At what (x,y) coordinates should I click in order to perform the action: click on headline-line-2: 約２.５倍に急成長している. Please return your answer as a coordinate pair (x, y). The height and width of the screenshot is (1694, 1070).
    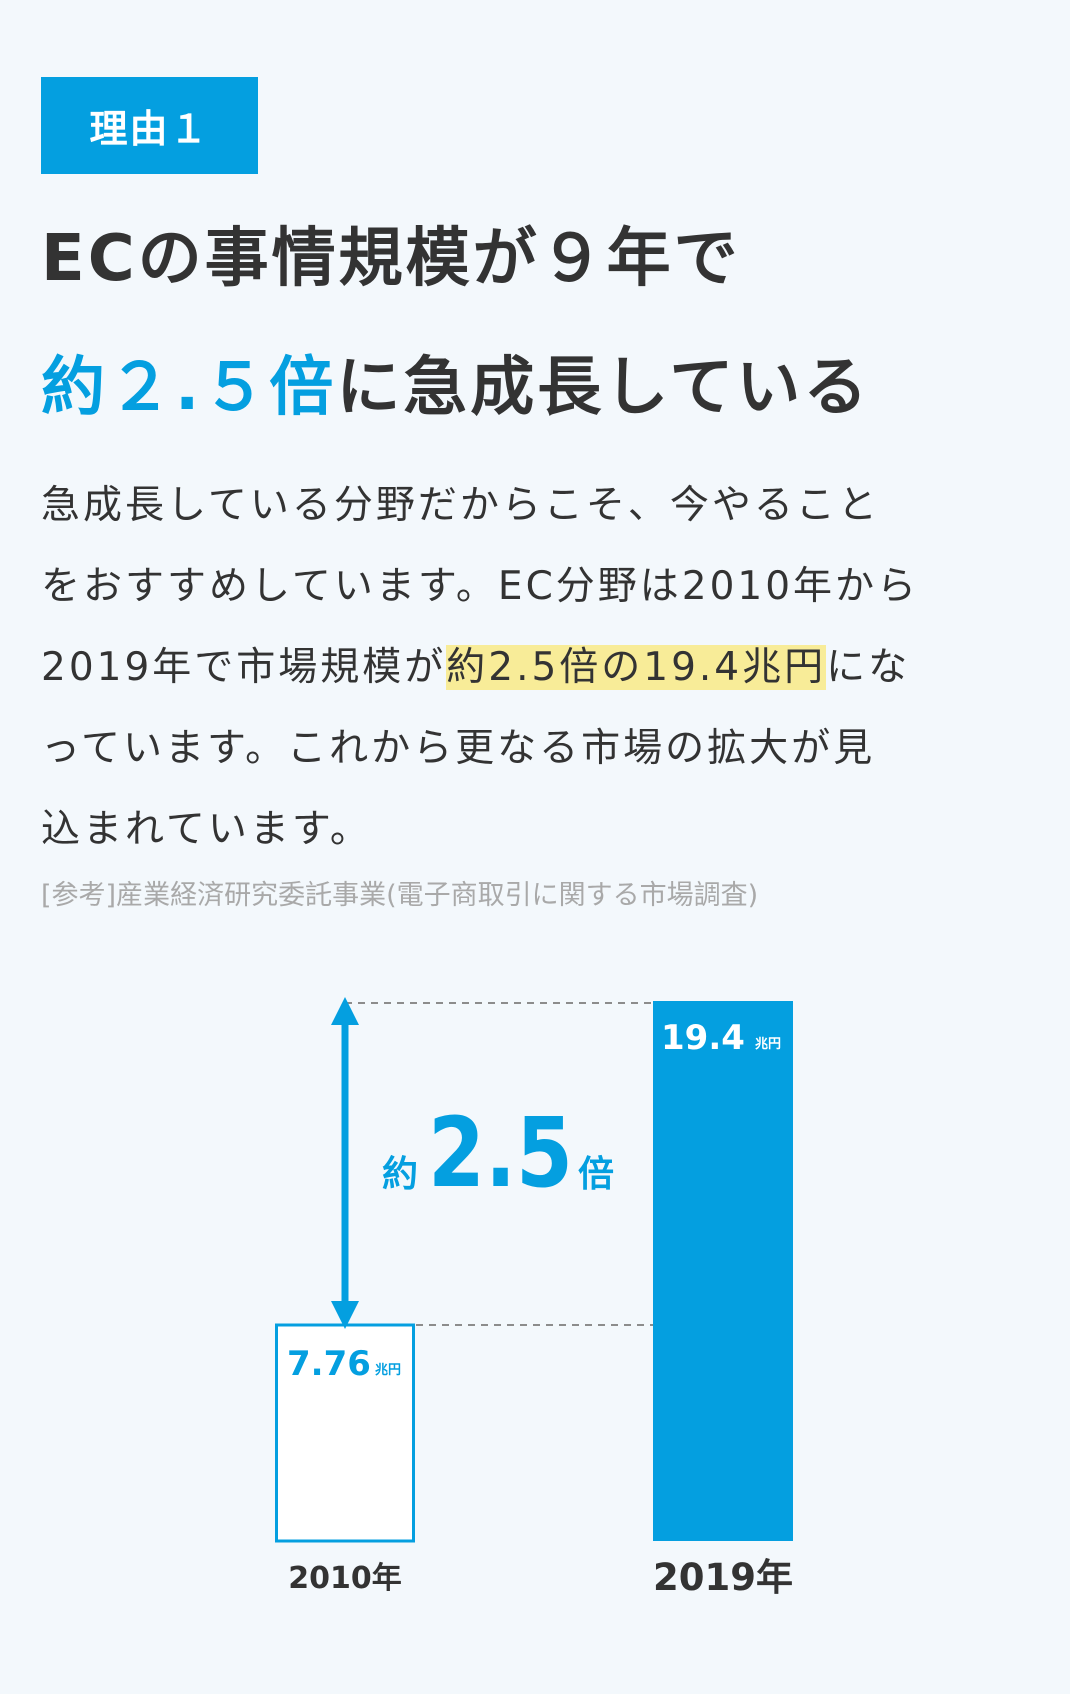
    Looking at the image, I should click on (455, 388).